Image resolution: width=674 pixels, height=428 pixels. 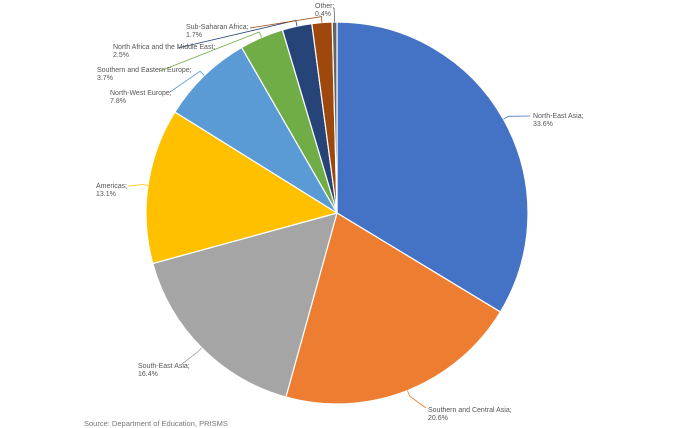 What do you see at coordinates (121, 55) in the screenshot?
I see `value-north-africa-and-the-middle-east: 2.5%` at bounding box center [121, 55].